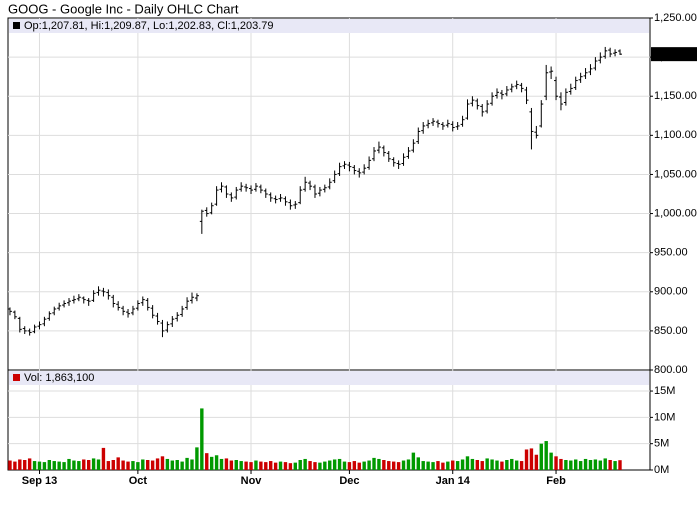 This screenshot has height=517, width=700. What do you see at coordinates (16, 25) in the screenshot?
I see `price-legend-marker` at bounding box center [16, 25].